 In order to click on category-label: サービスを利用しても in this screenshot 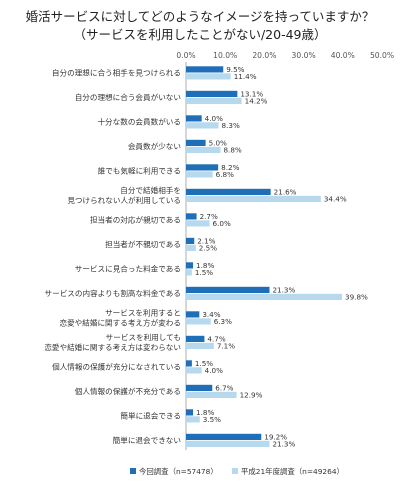, I will do `click(143, 337)`.